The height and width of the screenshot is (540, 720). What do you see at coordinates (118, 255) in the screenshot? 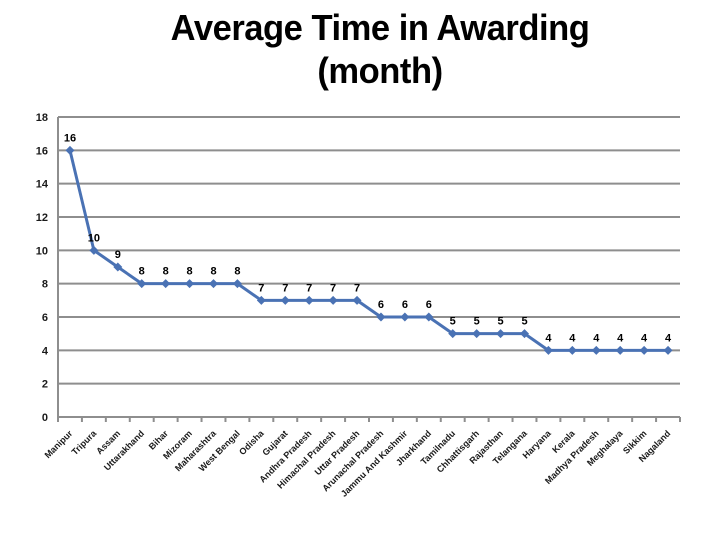
I see `data-point-label: 9` at bounding box center [118, 255].